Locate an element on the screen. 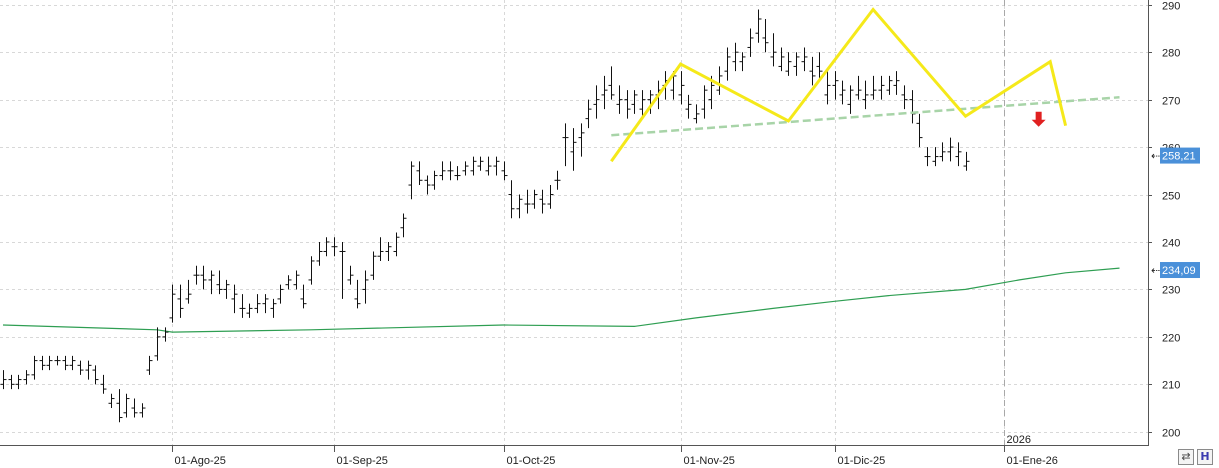  moving-average-badge-pointer: ⇠ is located at coordinates (1155, 271).